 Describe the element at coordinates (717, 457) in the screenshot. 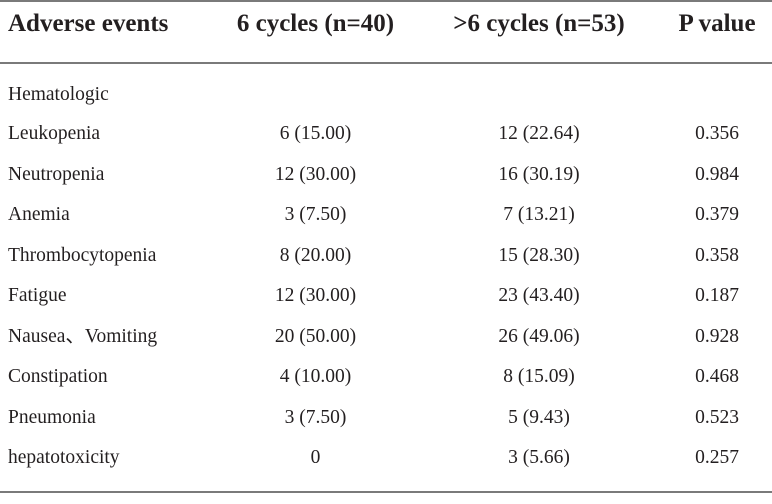

I see `cell-p-value: 0.257` at that location.